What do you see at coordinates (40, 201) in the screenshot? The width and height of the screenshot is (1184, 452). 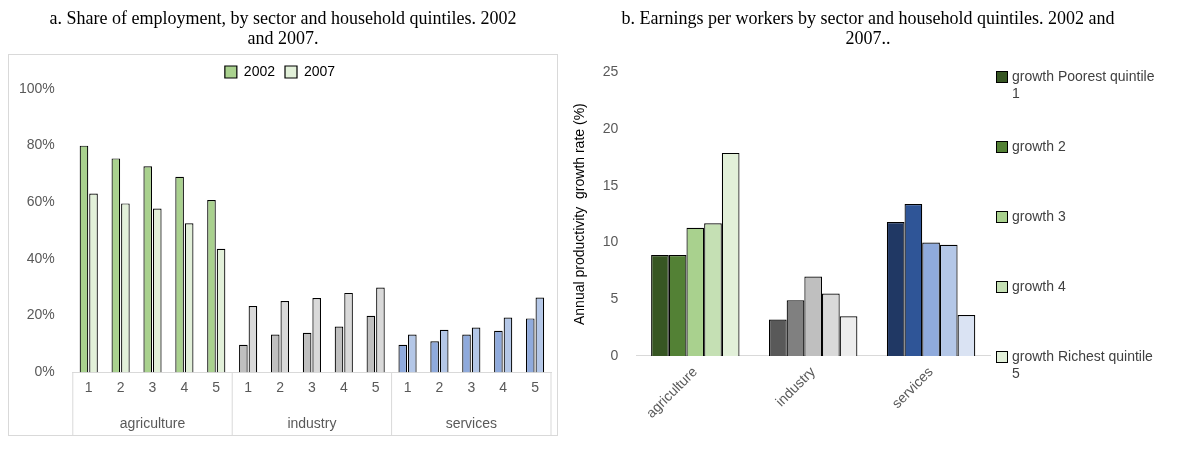 I see `y-tick-label: 60%` at bounding box center [40, 201].